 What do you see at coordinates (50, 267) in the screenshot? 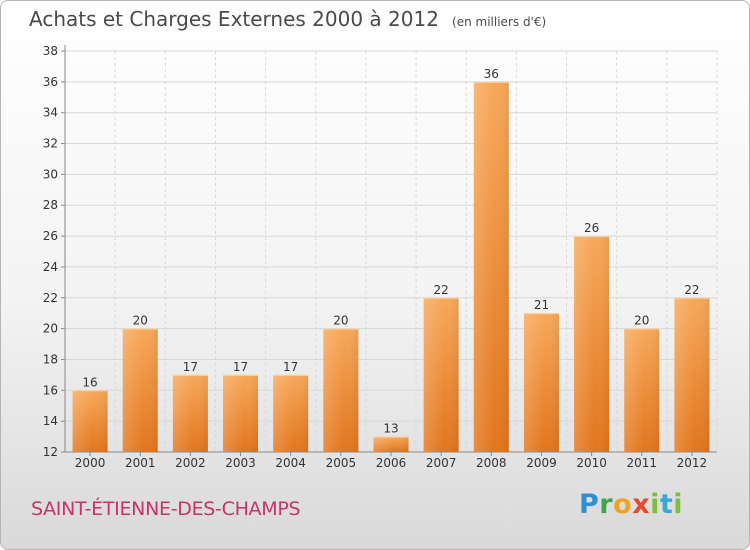
I see `y-tick-label: 24` at bounding box center [50, 267].